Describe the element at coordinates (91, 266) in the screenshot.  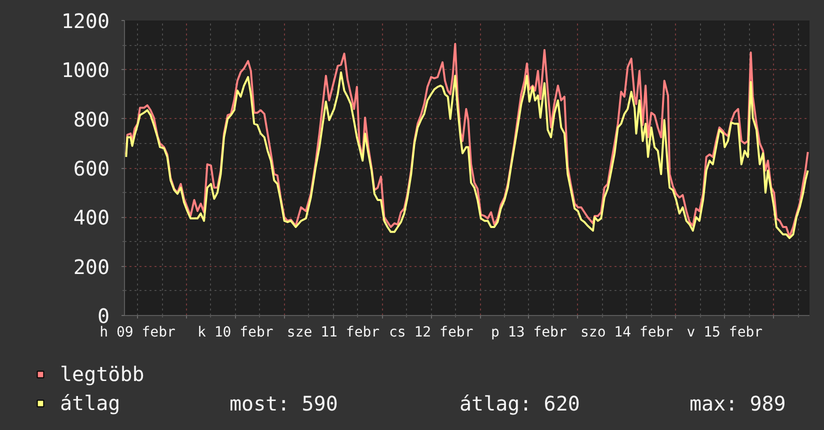
I see `y-tick-label: 200` at that location.